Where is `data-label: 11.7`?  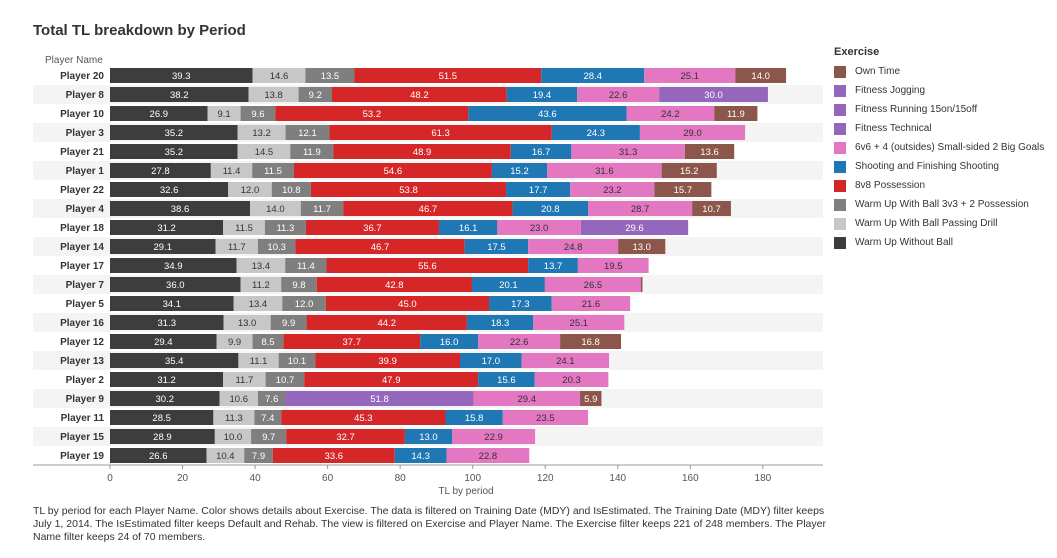 data-label: 11.7 is located at coordinates (322, 209).